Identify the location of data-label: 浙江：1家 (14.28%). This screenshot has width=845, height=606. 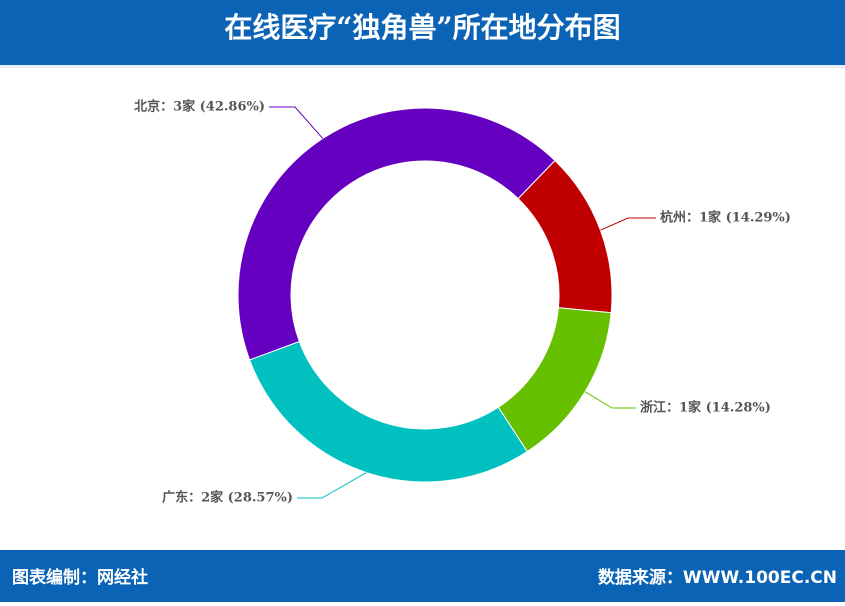
(705, 408).